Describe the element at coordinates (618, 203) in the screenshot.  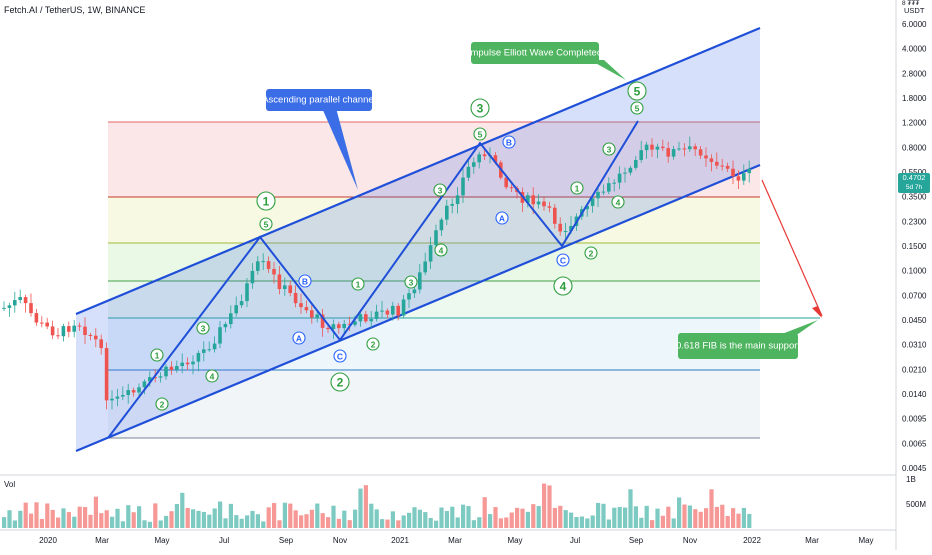
I see `wave-label-text: 4` at that location.